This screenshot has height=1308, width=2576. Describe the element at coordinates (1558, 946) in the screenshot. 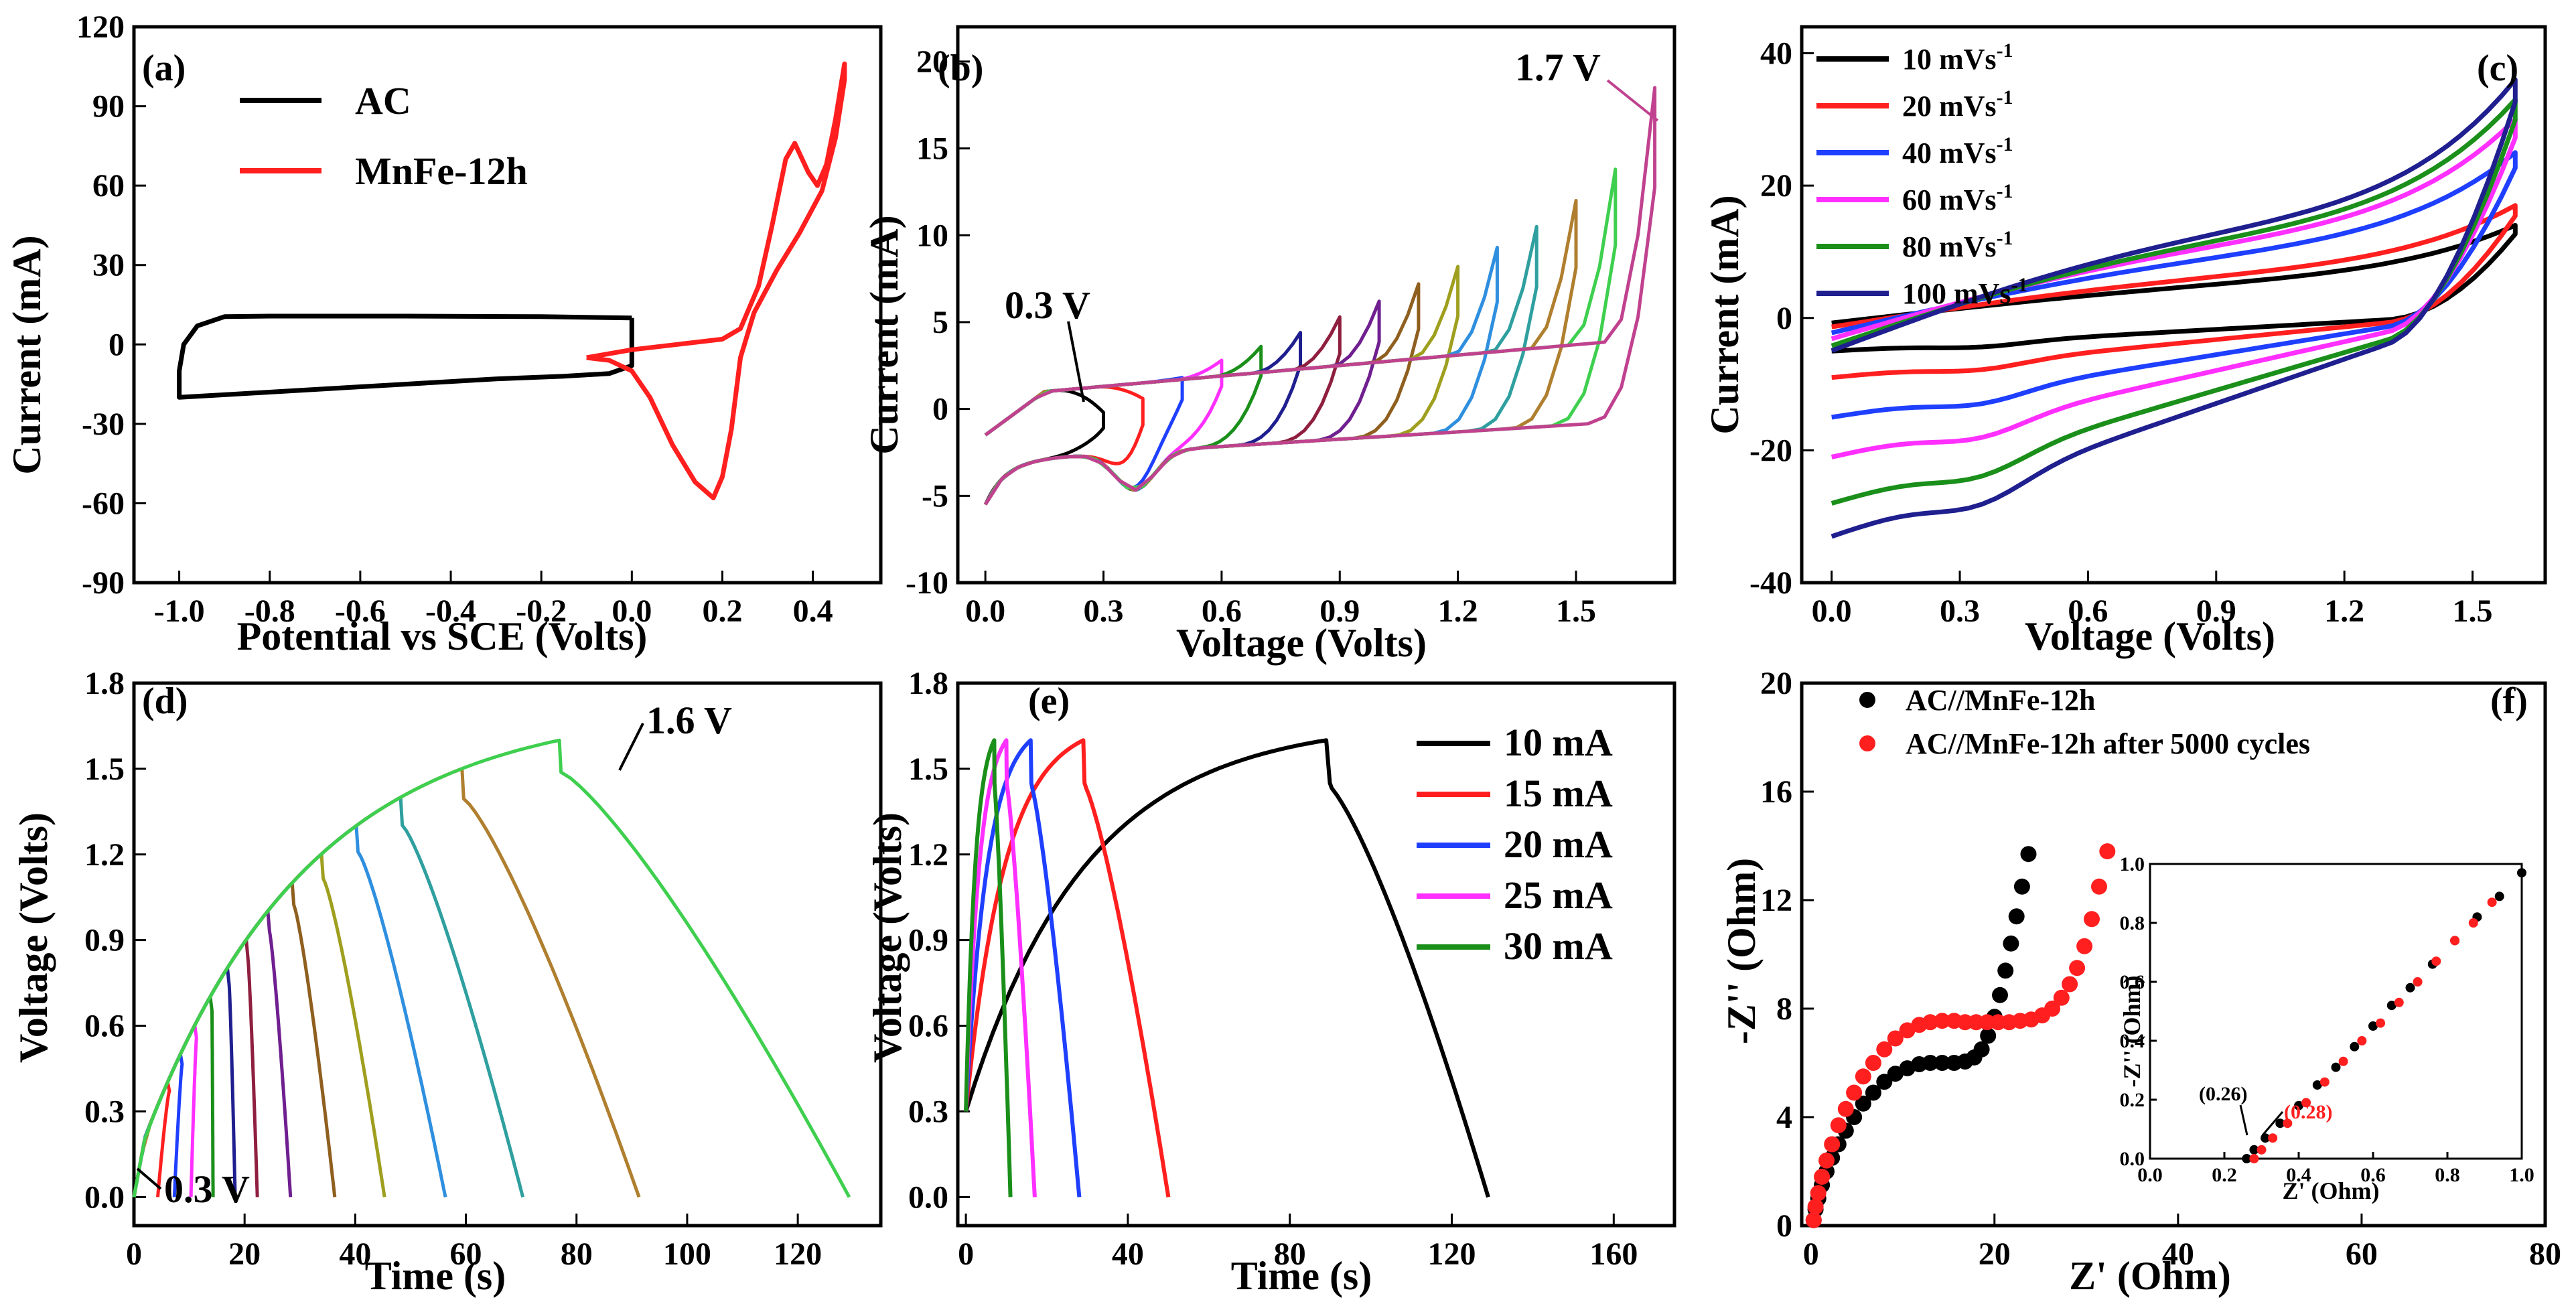

I see `legend-label-e-4: 30 mA` at that location.